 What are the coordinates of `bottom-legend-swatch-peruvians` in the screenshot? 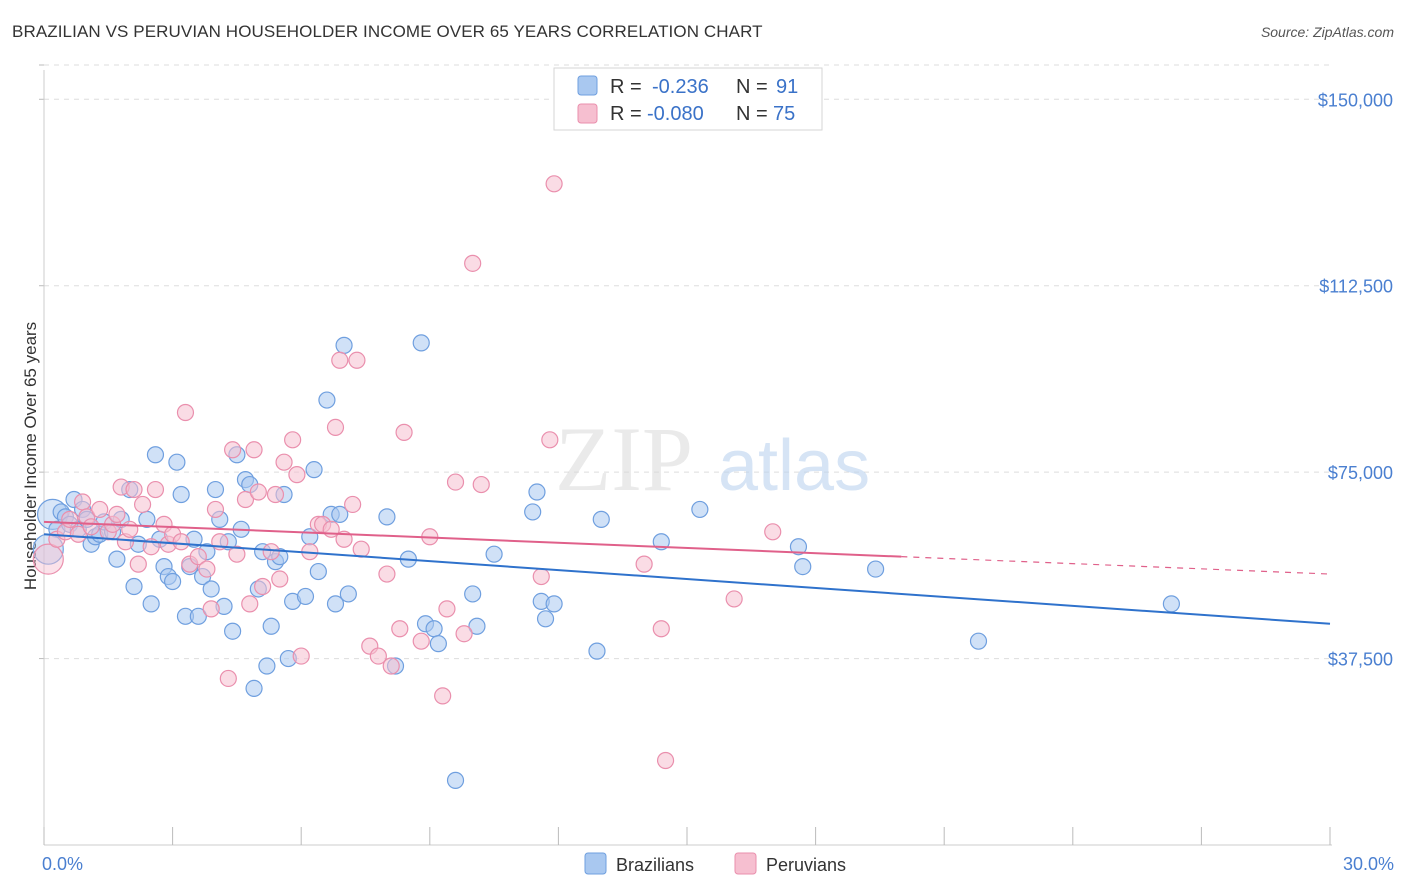 It's located at (745, 863).